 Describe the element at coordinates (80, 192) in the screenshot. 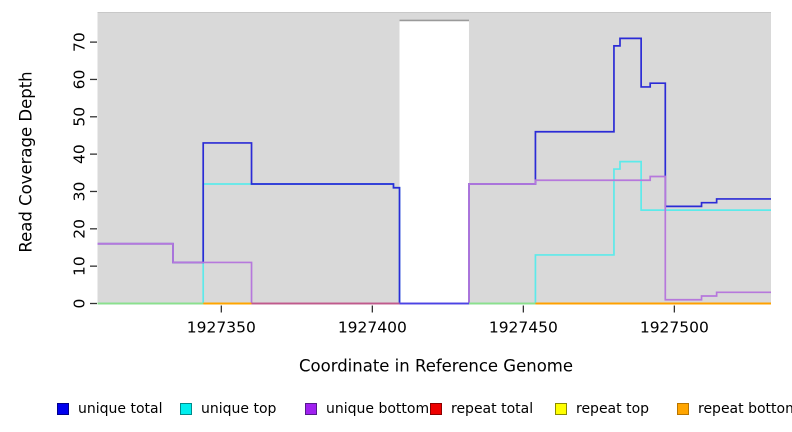

I see `svg-text: 30` at that location.